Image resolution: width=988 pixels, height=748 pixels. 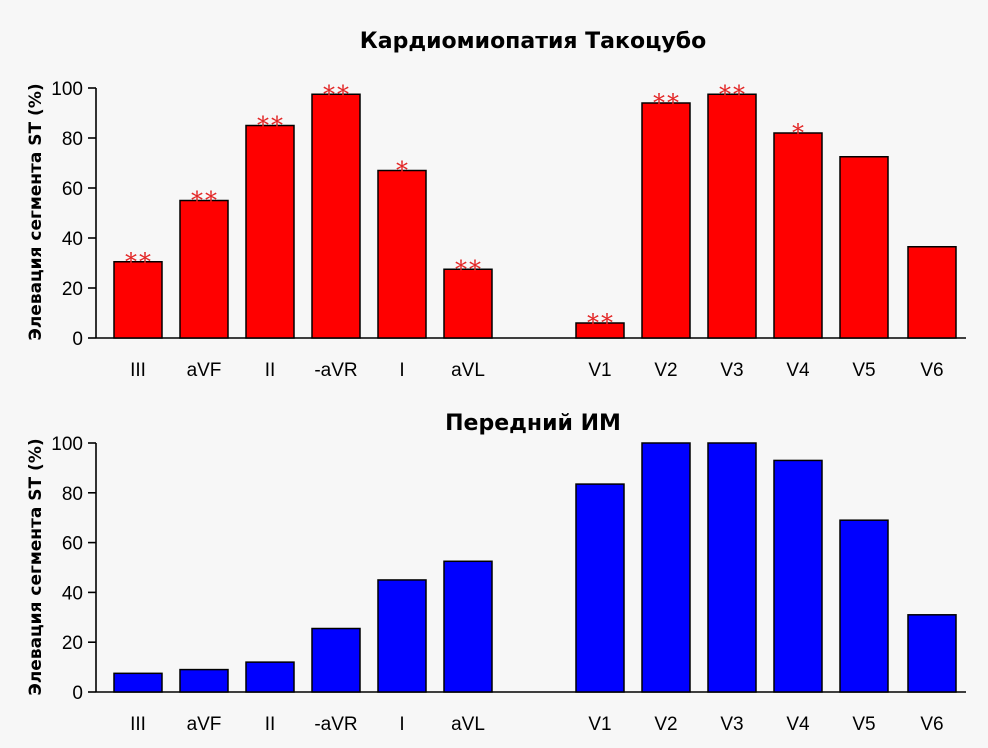 What do you see at coordinates (468, 724) in the screenshot?
I see `anterior-mi-category-label: aVL` at bounding box center [468, 724].